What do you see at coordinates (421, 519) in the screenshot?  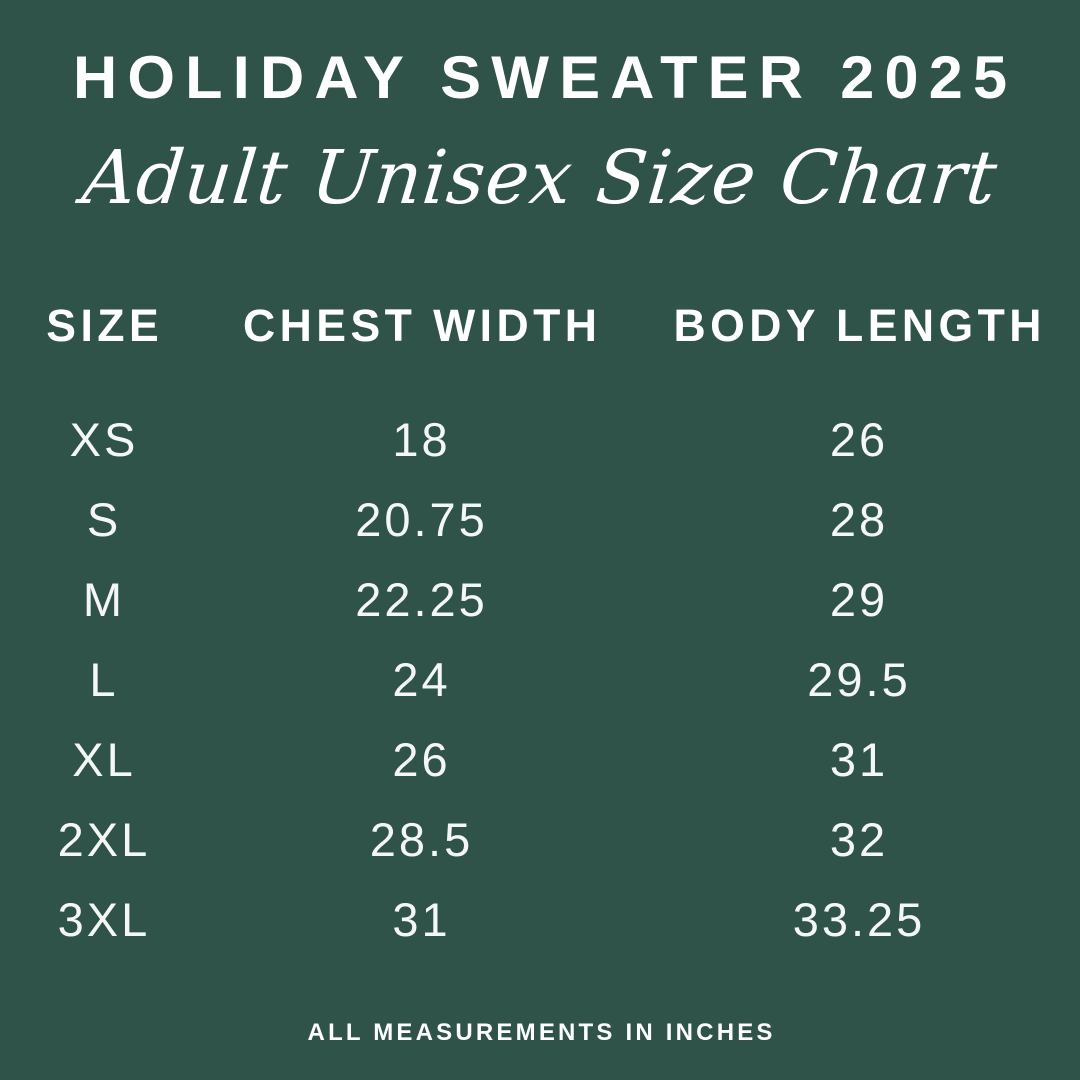 I see `cell-chest-width: 20.75` at bounding box center [421, 519].